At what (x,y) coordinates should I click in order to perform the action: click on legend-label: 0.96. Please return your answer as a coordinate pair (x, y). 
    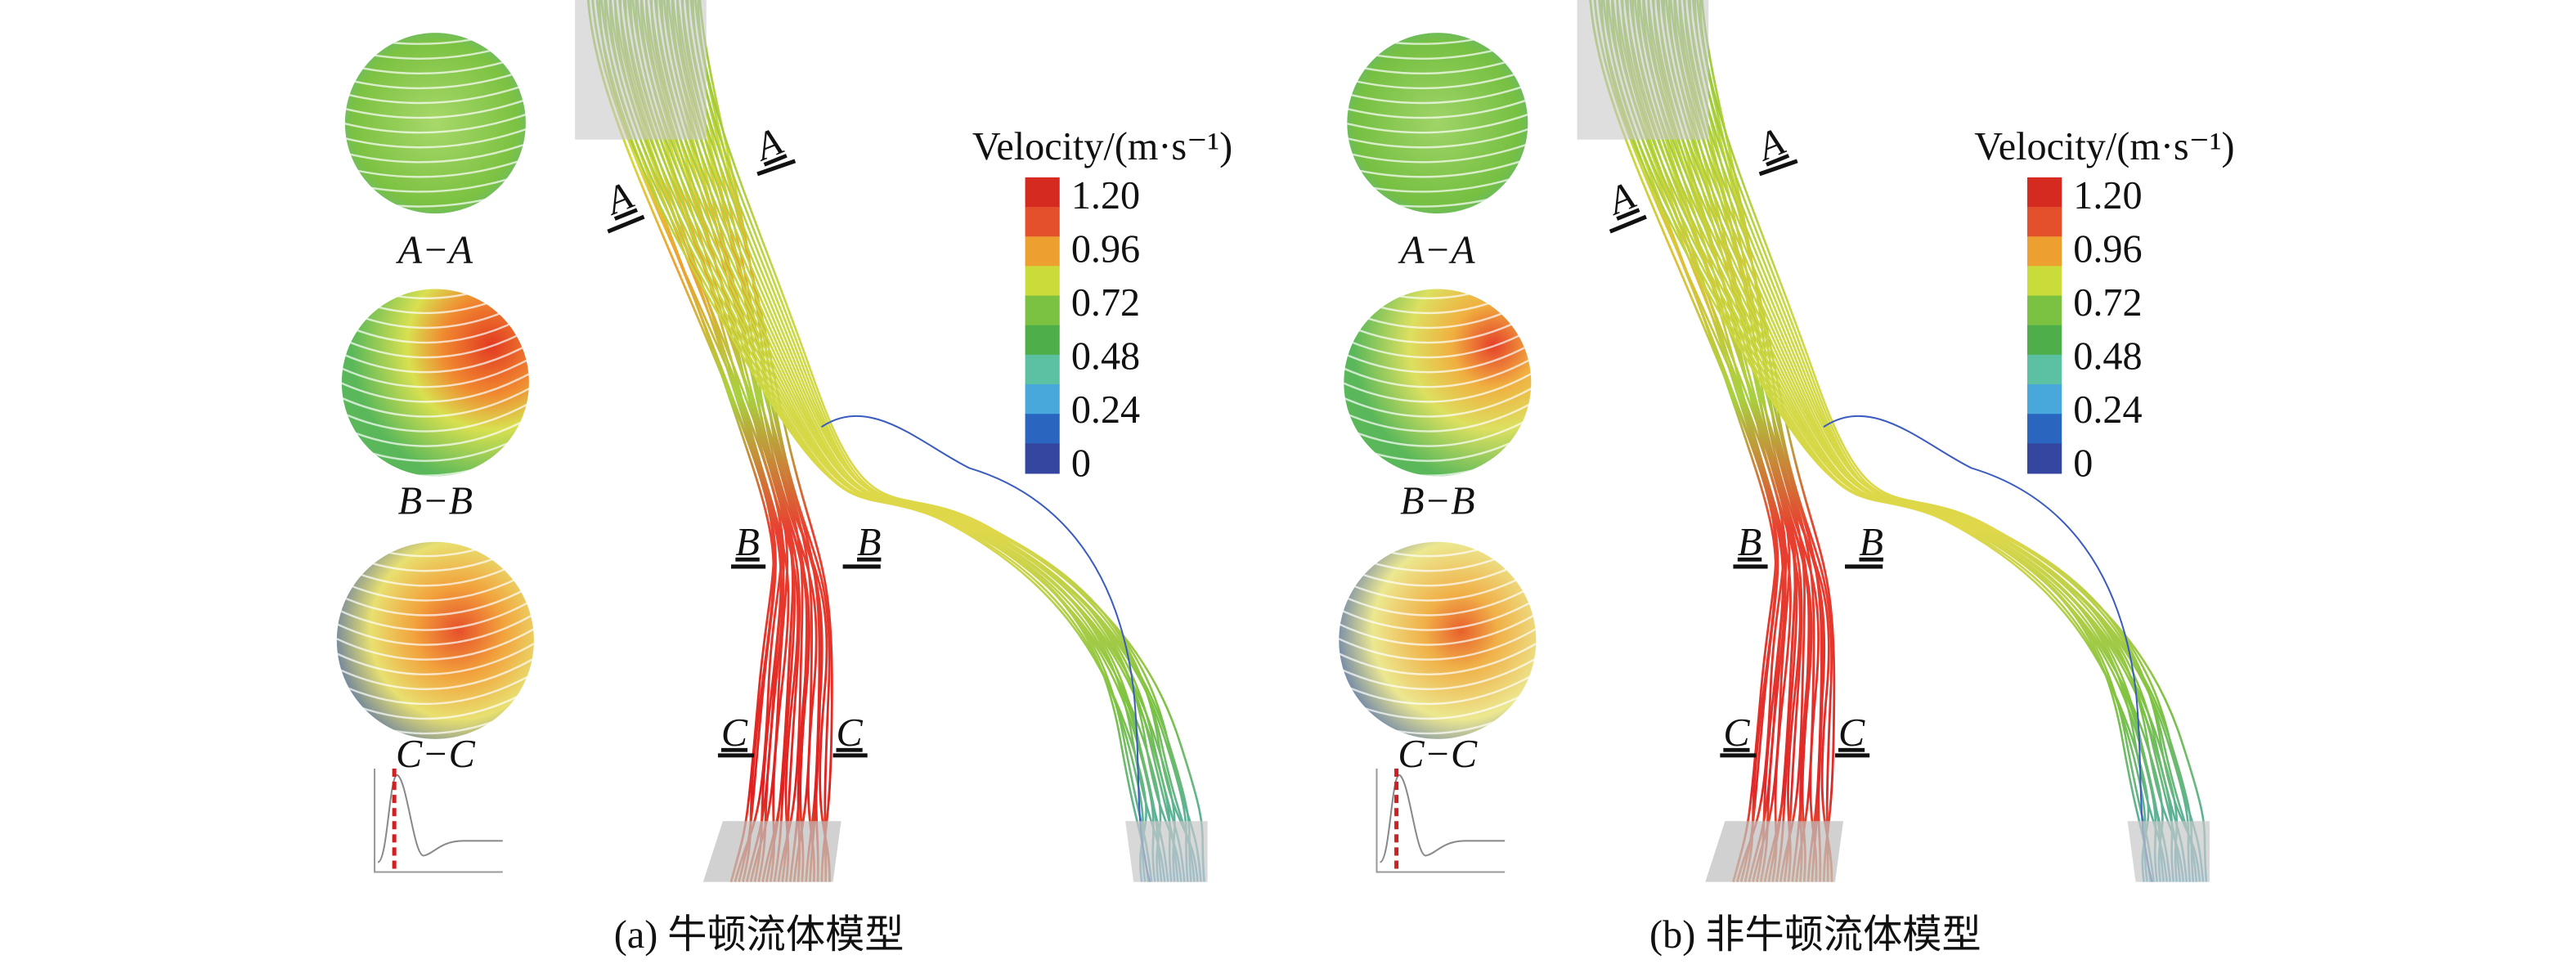
    Looking at the image, I should click on (2107, 249).